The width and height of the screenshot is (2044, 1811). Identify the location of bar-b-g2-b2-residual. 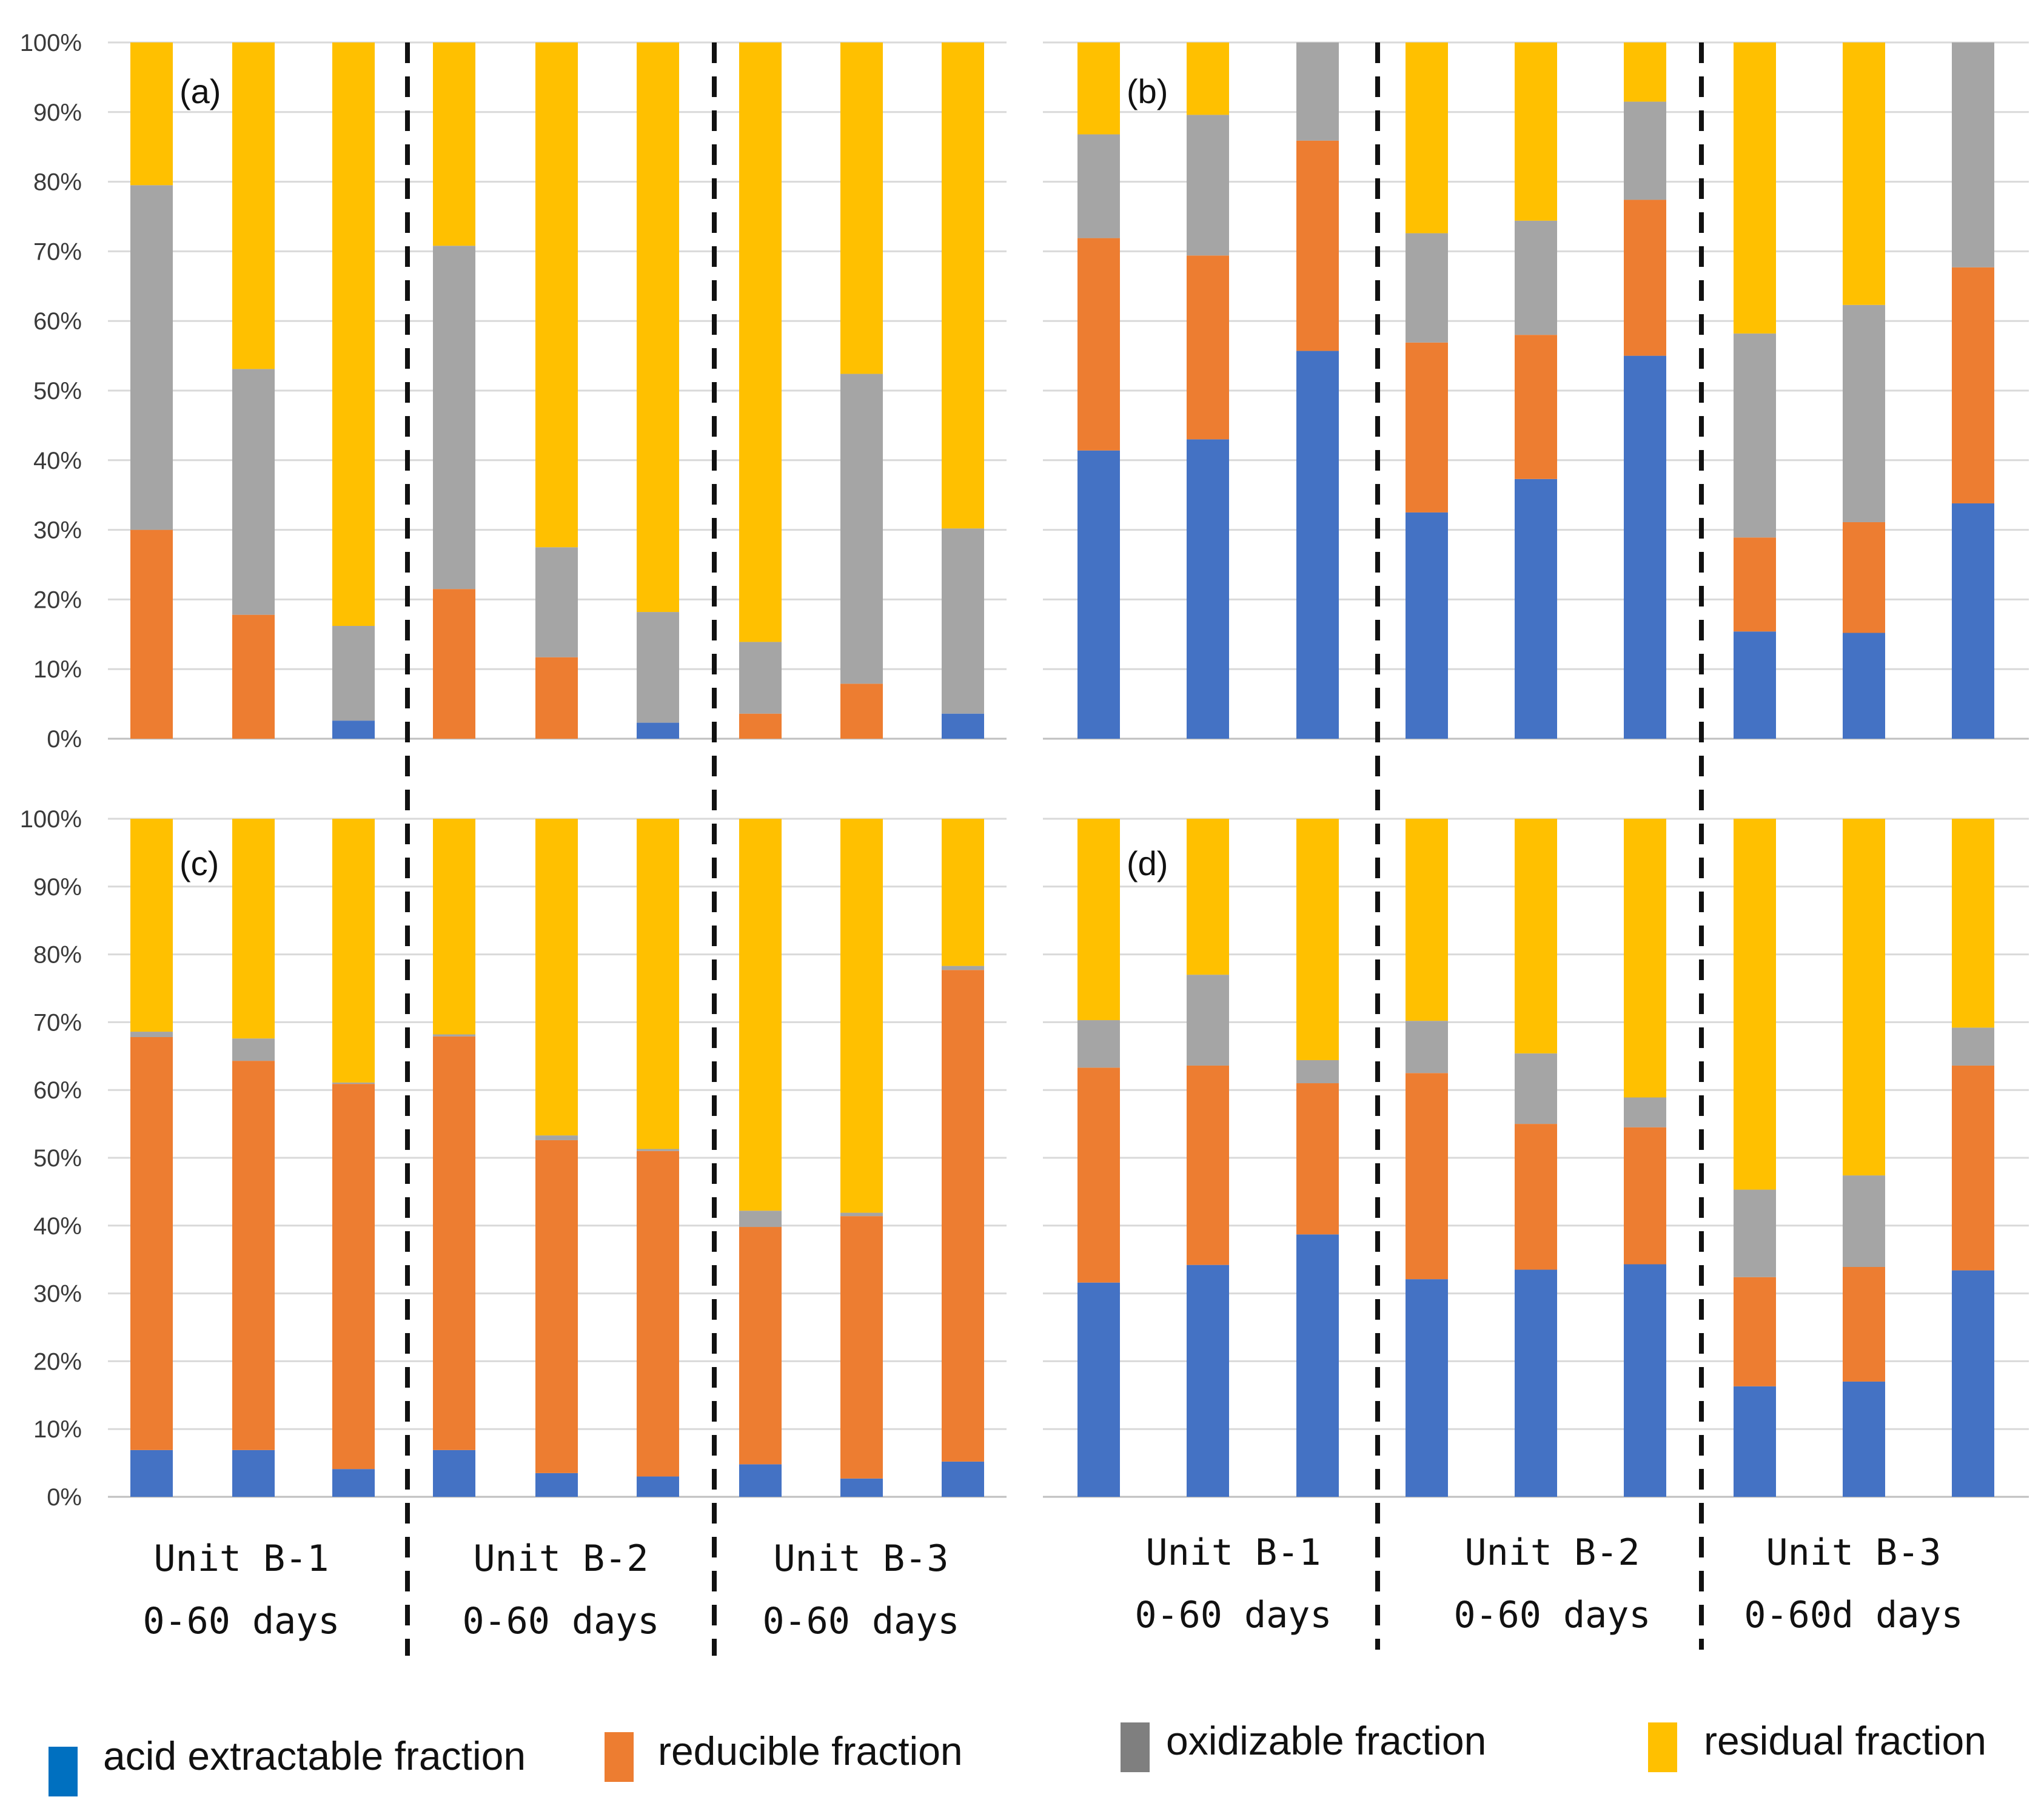
(1536, 131).